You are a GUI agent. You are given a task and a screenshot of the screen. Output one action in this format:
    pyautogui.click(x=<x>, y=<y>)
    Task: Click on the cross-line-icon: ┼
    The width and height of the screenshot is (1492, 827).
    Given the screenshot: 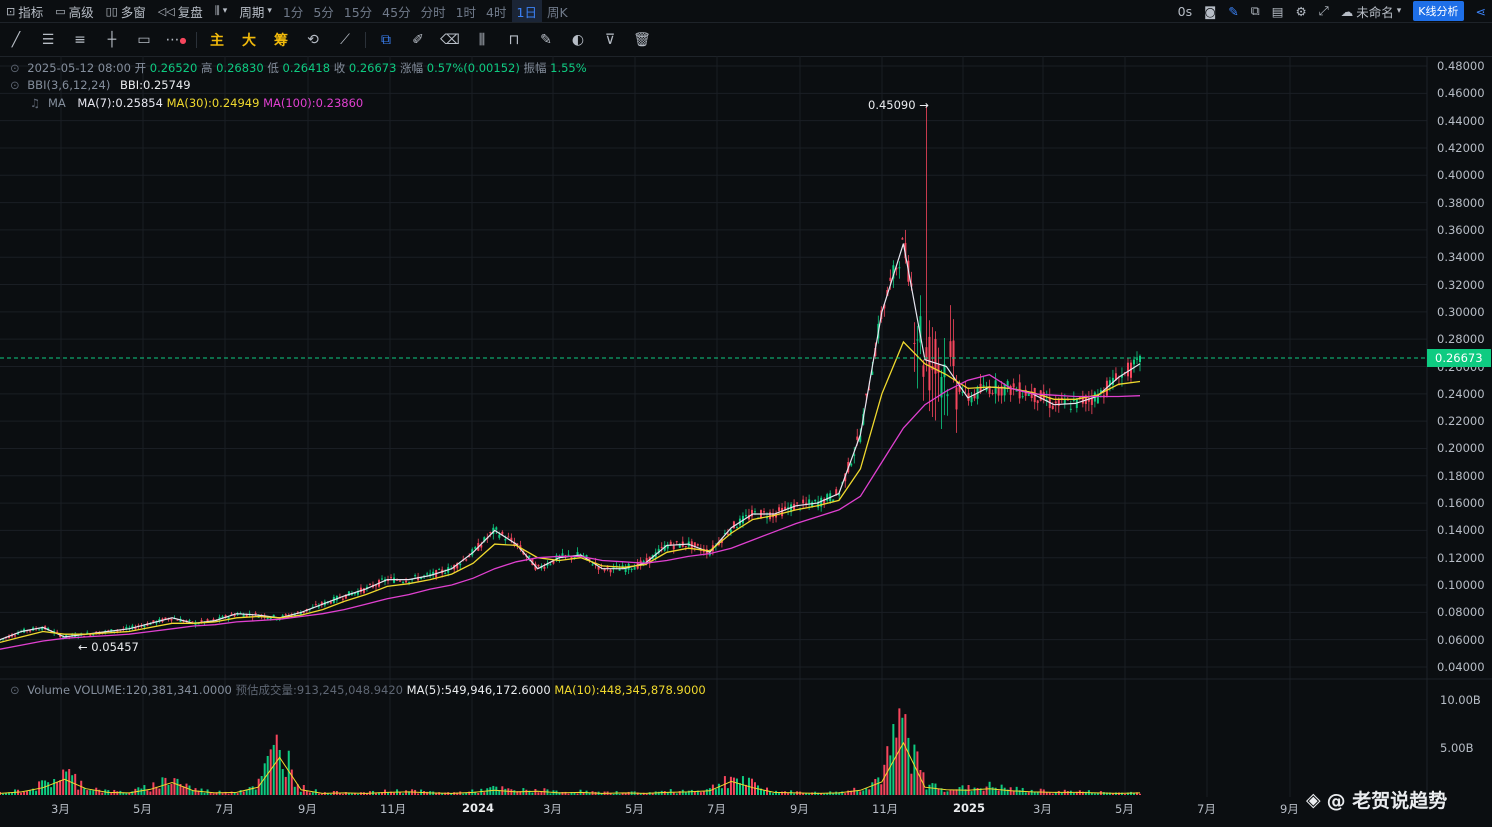 What is the action you would take?
    pyautogui.click(x=112, y=40)
    